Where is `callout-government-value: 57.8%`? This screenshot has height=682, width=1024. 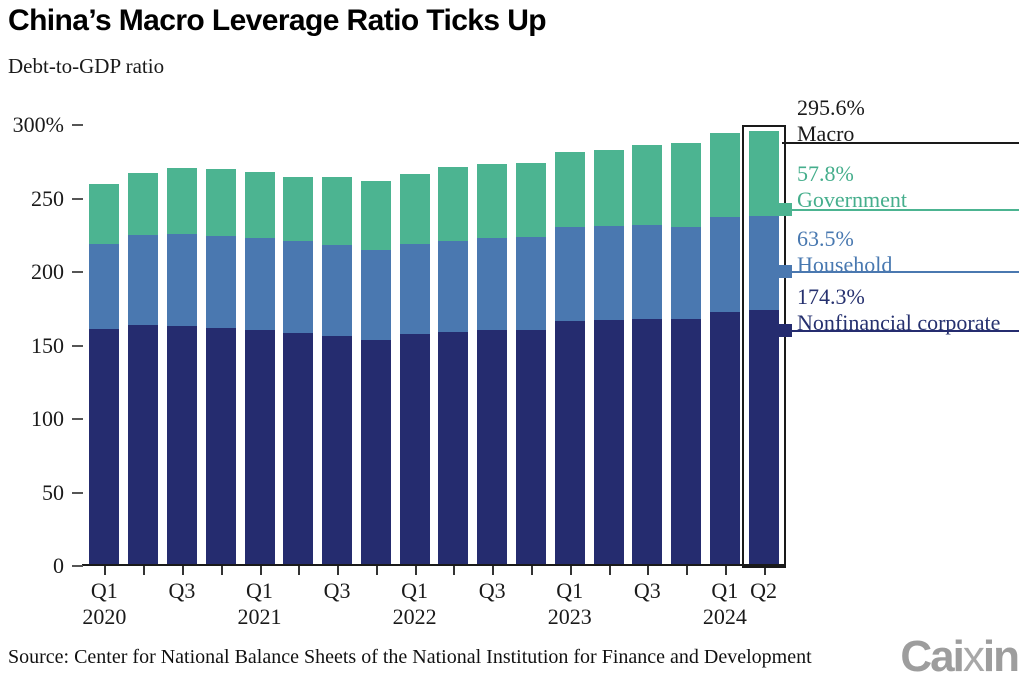 callout-government-value: 57.8% is located at coordinates (825, 173).